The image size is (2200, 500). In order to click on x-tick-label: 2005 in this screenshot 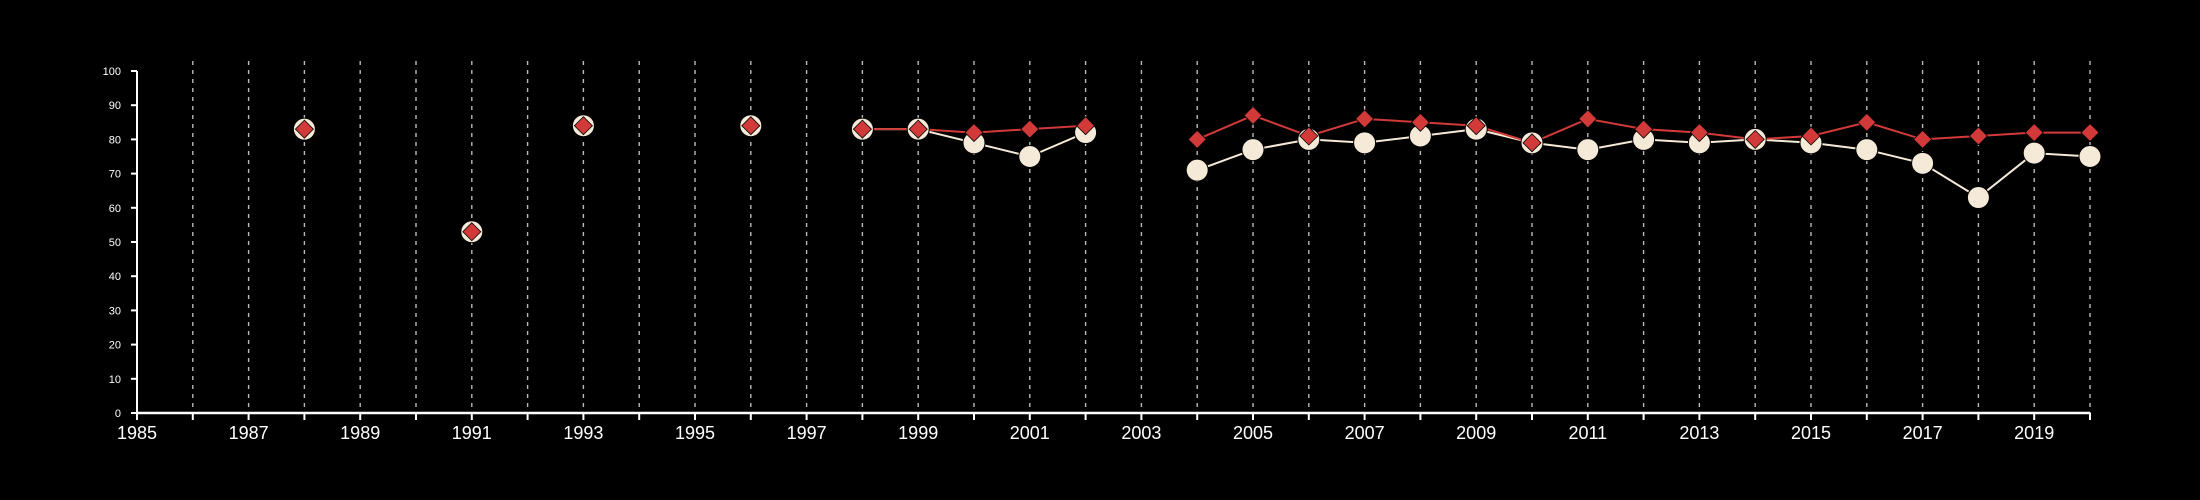, I will do `click(1253, 433)`.